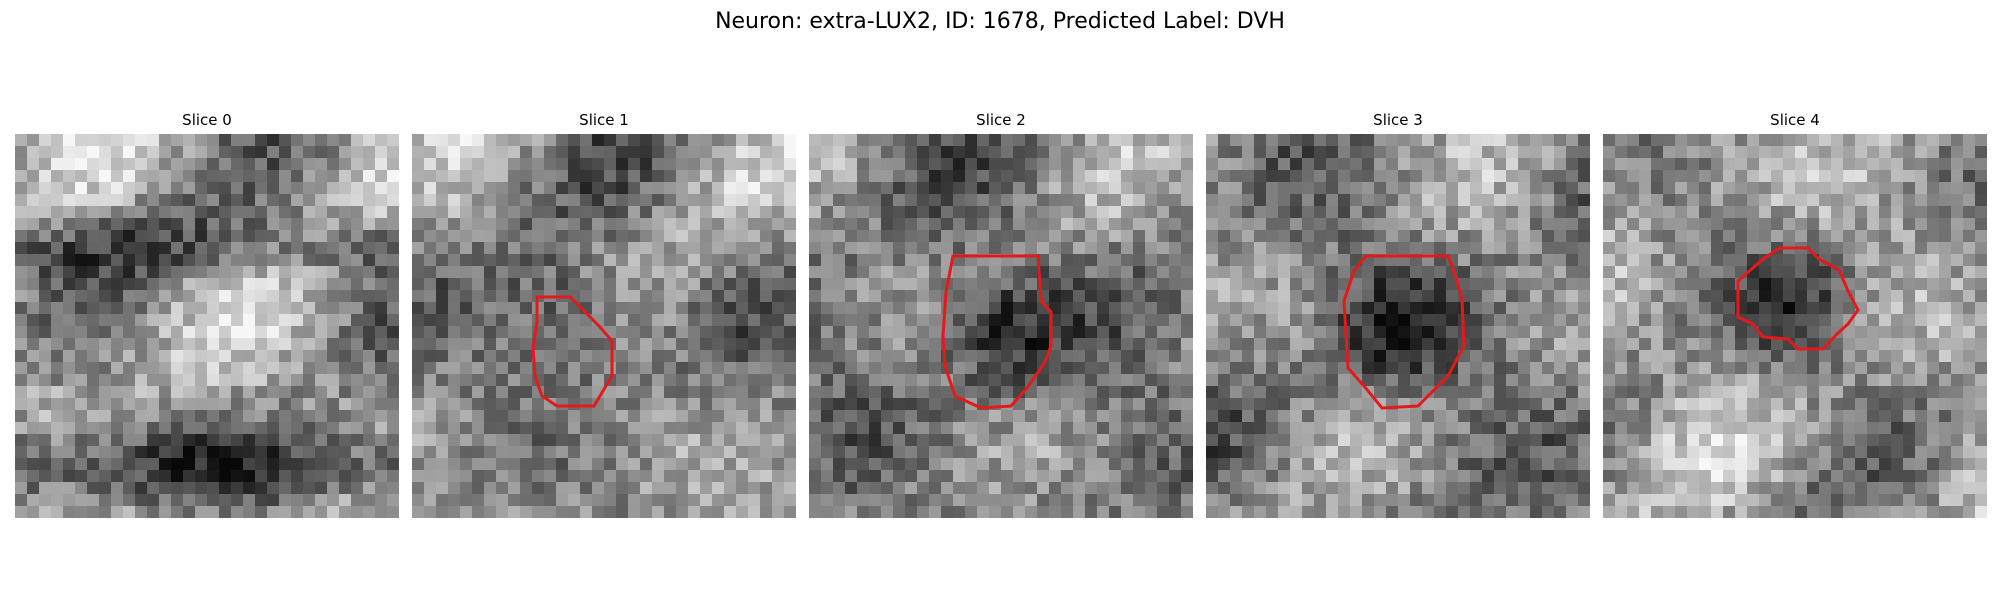 The height and width of the screenshot is (600, 2000). What do you see at coordinates (1001, 120) in the screenshot?
I see `slice-title: Slice 2` at bounding box center [1001, 120].